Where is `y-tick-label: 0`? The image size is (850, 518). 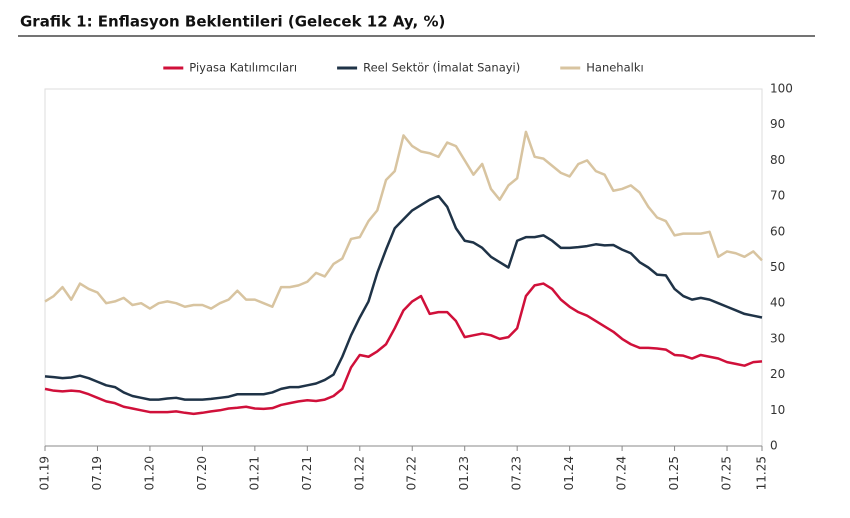 y-tick-label: 0 is located at coordinates (774, 446).